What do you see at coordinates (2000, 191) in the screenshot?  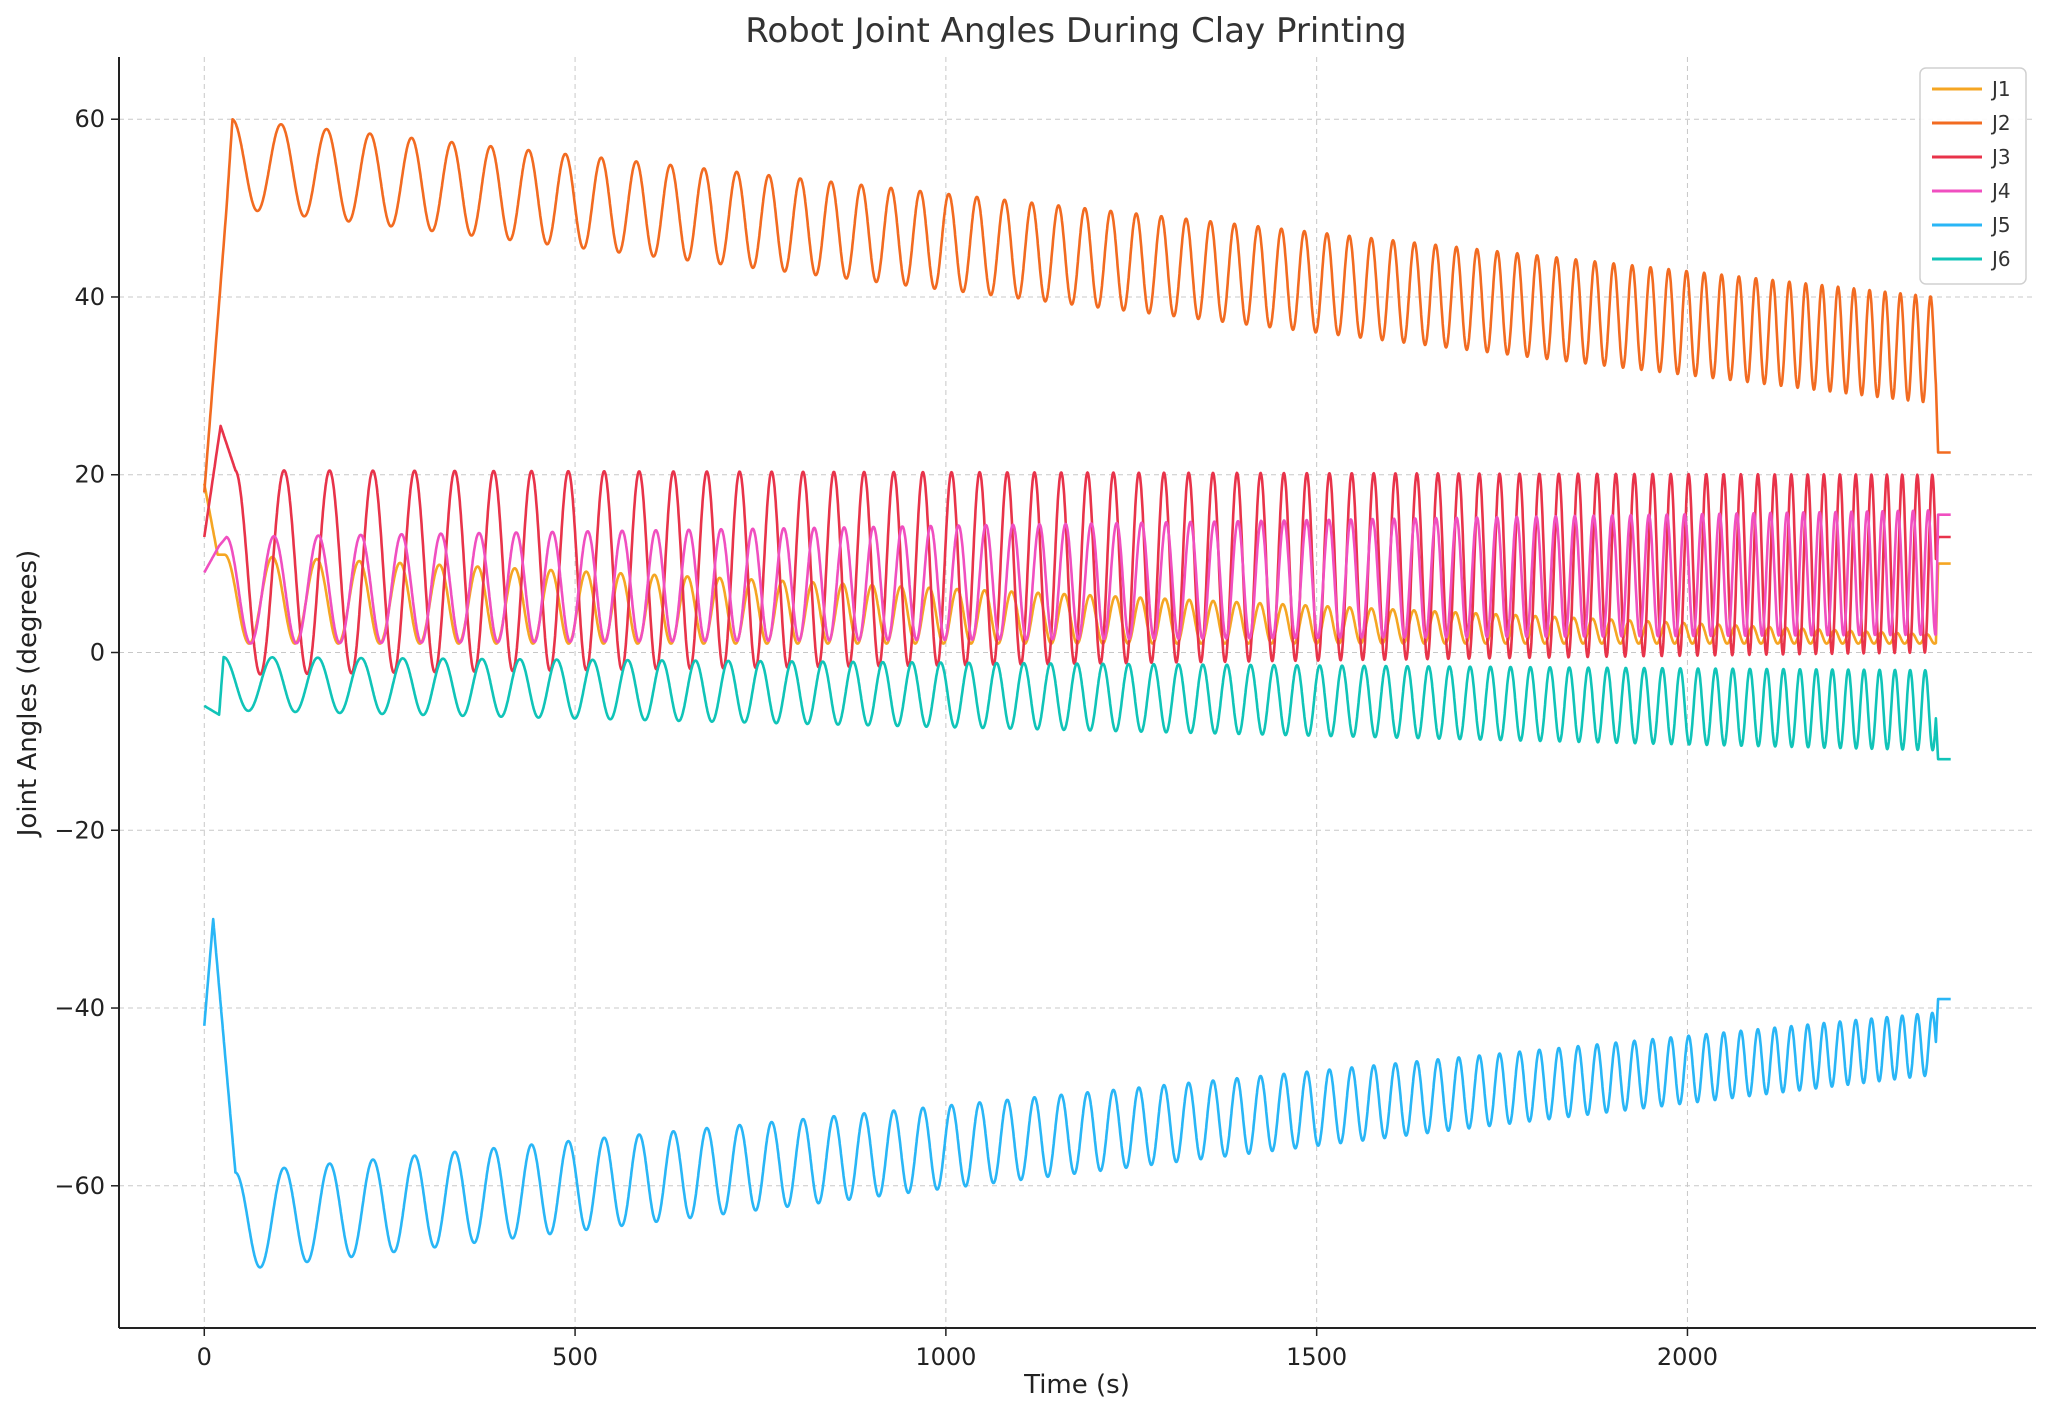 I see `legend-label-j4: J4` at bounding box center [2000, 191].